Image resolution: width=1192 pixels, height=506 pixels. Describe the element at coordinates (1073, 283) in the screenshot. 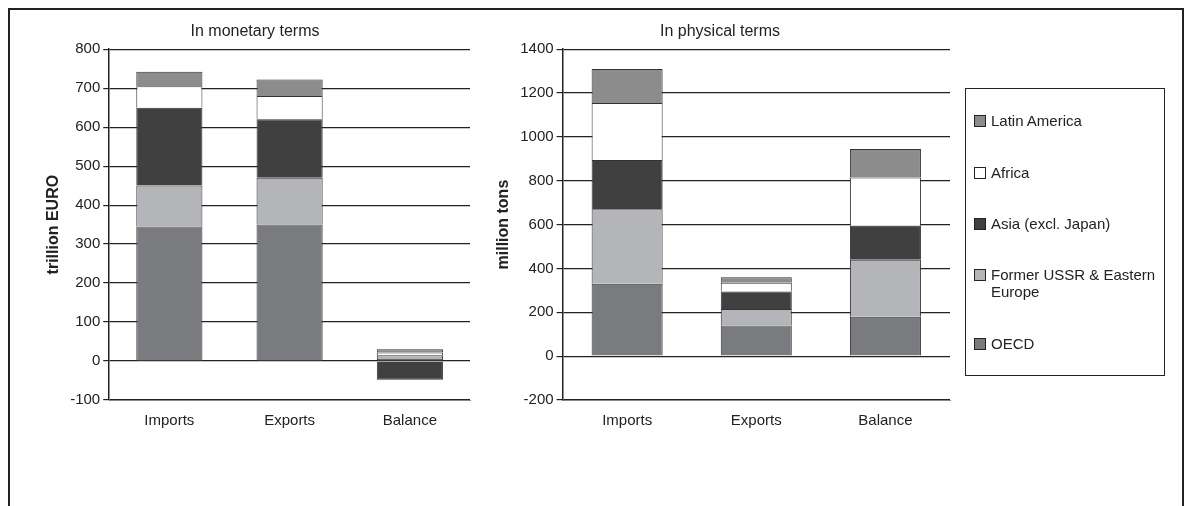

I see `legend-label: Former USSR & Eastern Europe` at that location.